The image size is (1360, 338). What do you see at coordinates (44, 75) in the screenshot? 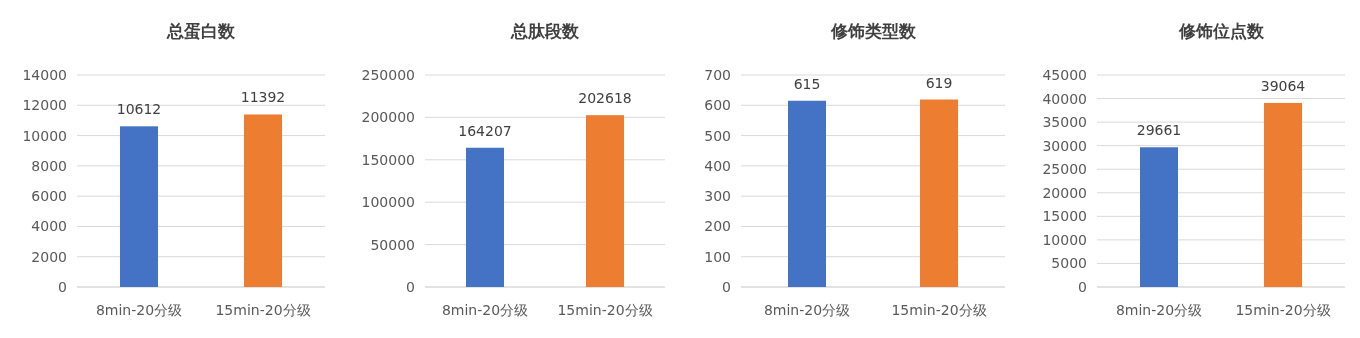
I see `y-tick-label: 14000` at bounding box center [44, 75].